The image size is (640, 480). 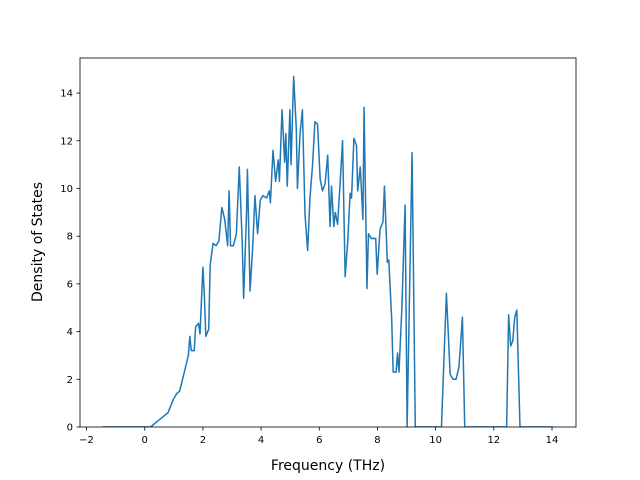 What do you see at coordinates (145, 440) in the screenshot?
I see `x-tick-label: 0` at bounding box center [145, 440].